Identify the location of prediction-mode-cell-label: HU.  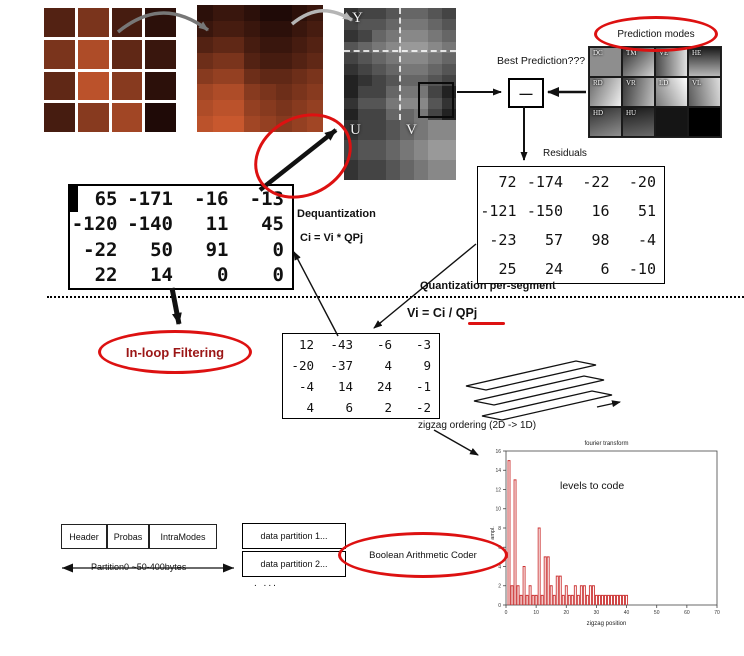
(631, 113).